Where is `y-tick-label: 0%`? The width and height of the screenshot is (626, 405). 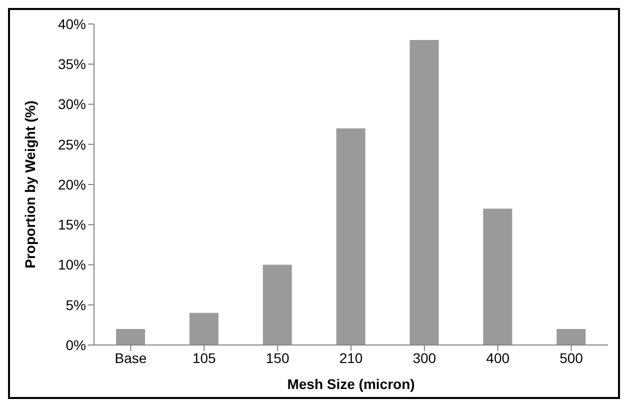 y-tick-label: 0% is located at coordinates (76, 344).